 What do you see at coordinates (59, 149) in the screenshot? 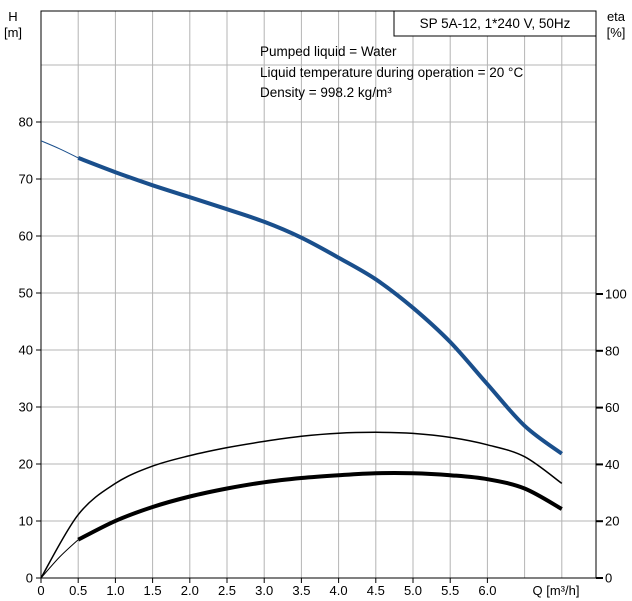
I see `head-curve-extension` at bounding box center [59, 149].